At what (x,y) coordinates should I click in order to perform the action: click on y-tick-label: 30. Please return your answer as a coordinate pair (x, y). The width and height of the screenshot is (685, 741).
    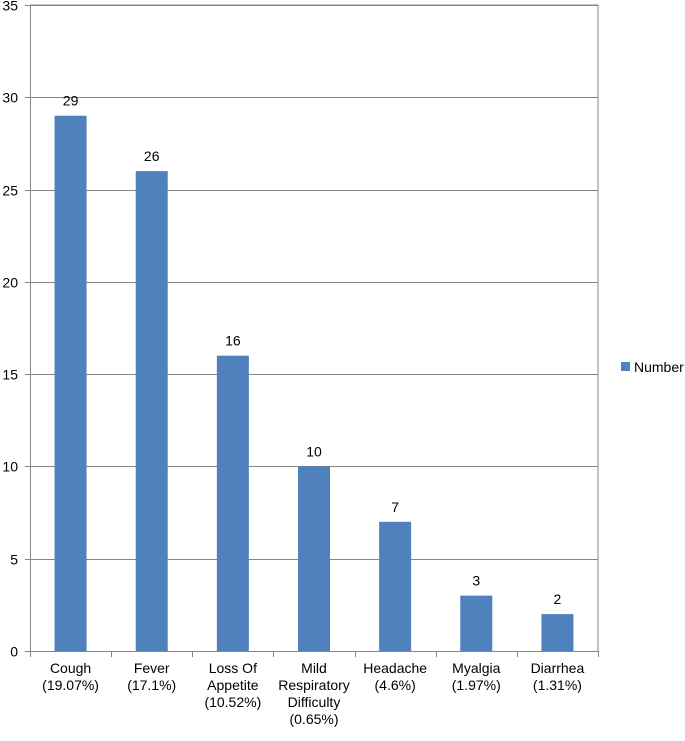
    Looking at the image, I should click on (10, 98).